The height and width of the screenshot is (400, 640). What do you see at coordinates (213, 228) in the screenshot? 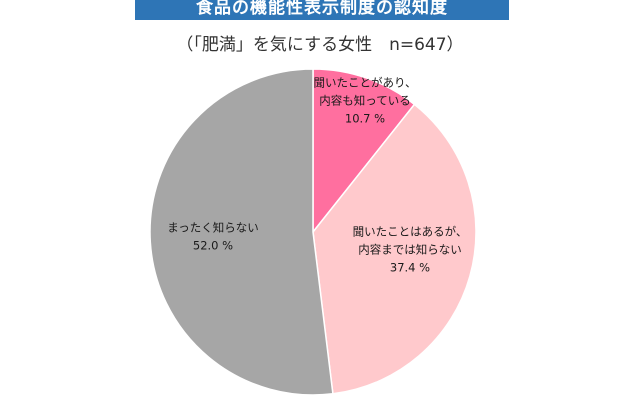
I see `slice-label-text: まったく知らない` at bounding box center [213, 228].